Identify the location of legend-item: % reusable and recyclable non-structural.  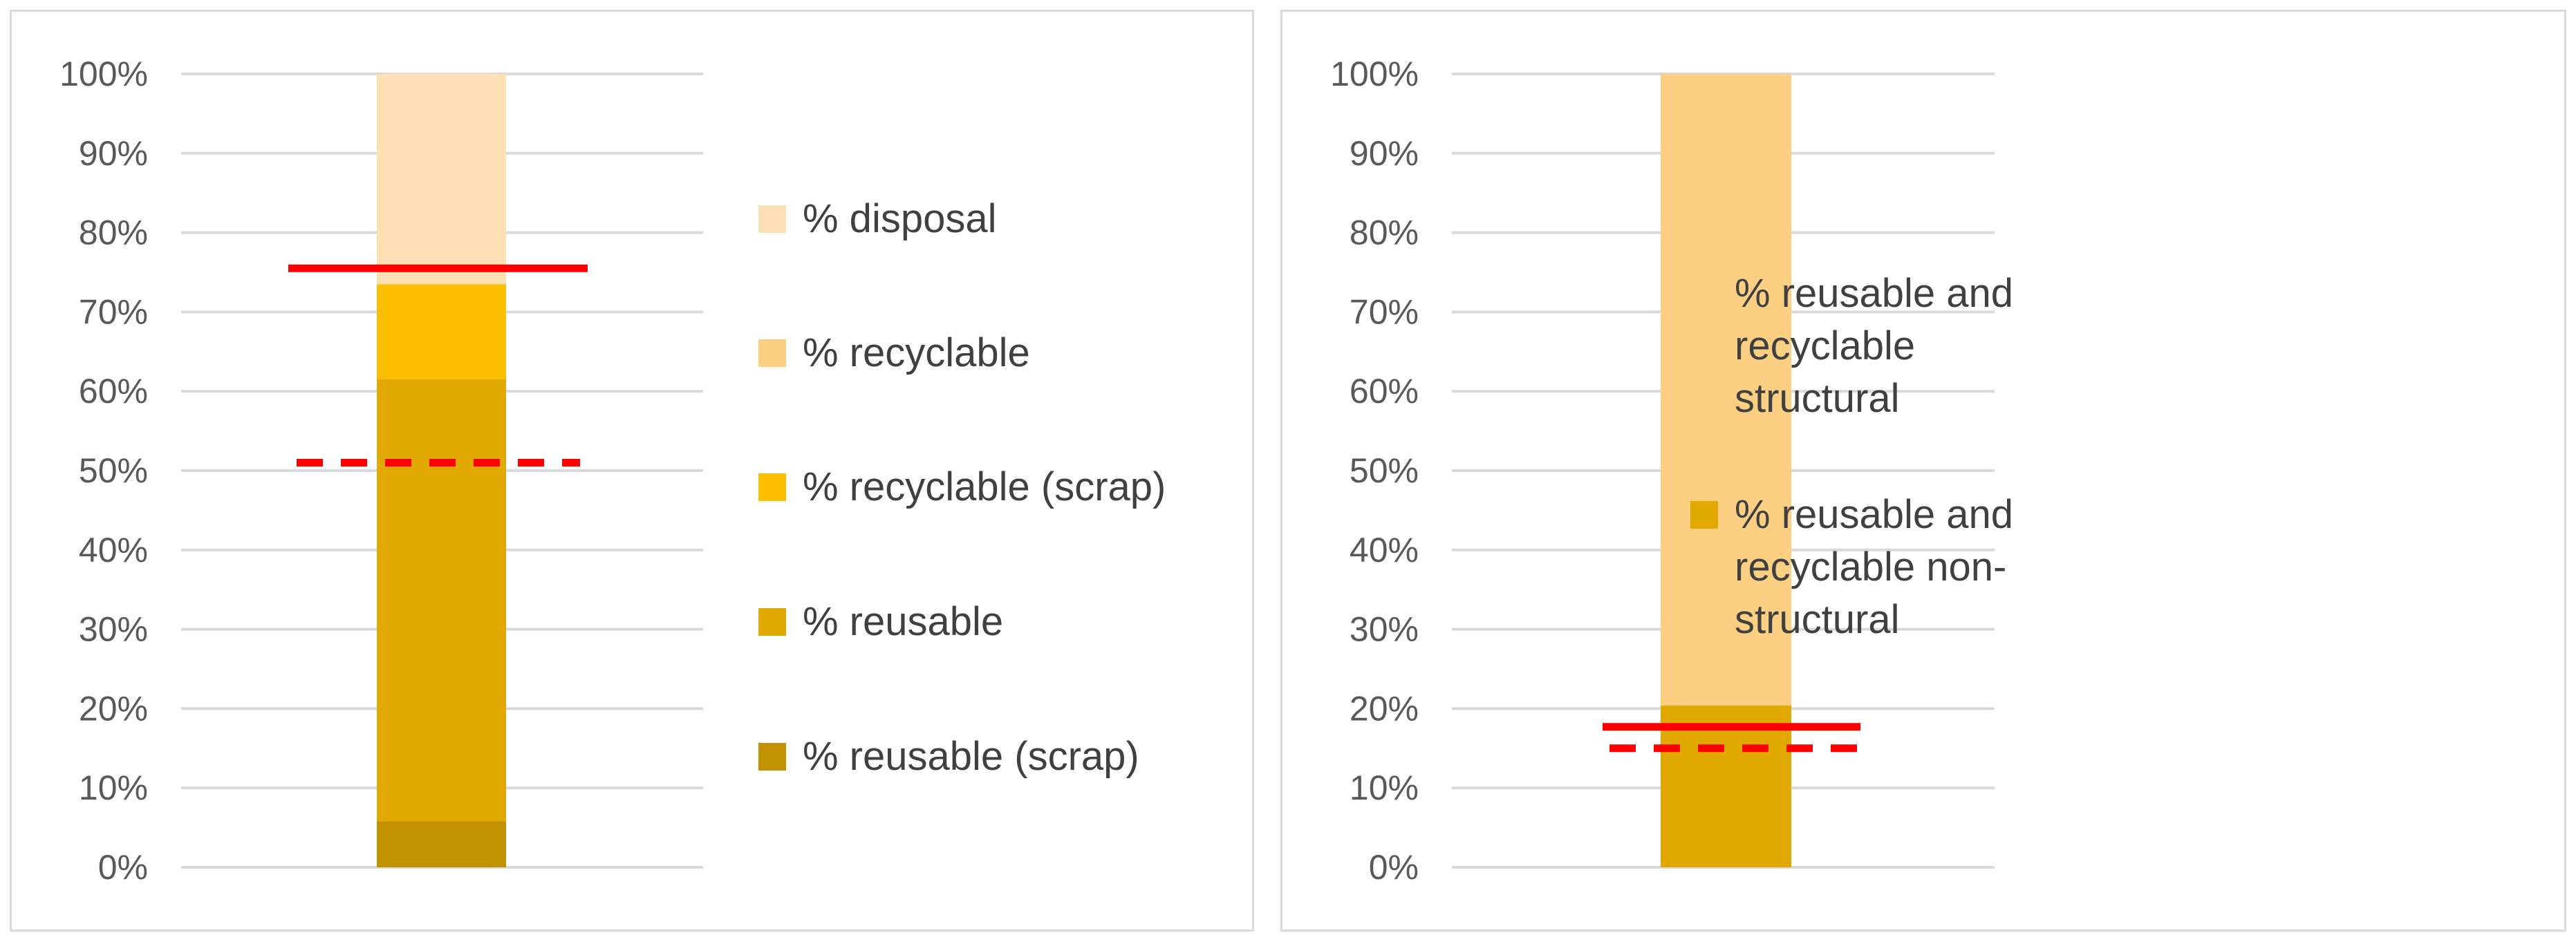
(1851, 567).